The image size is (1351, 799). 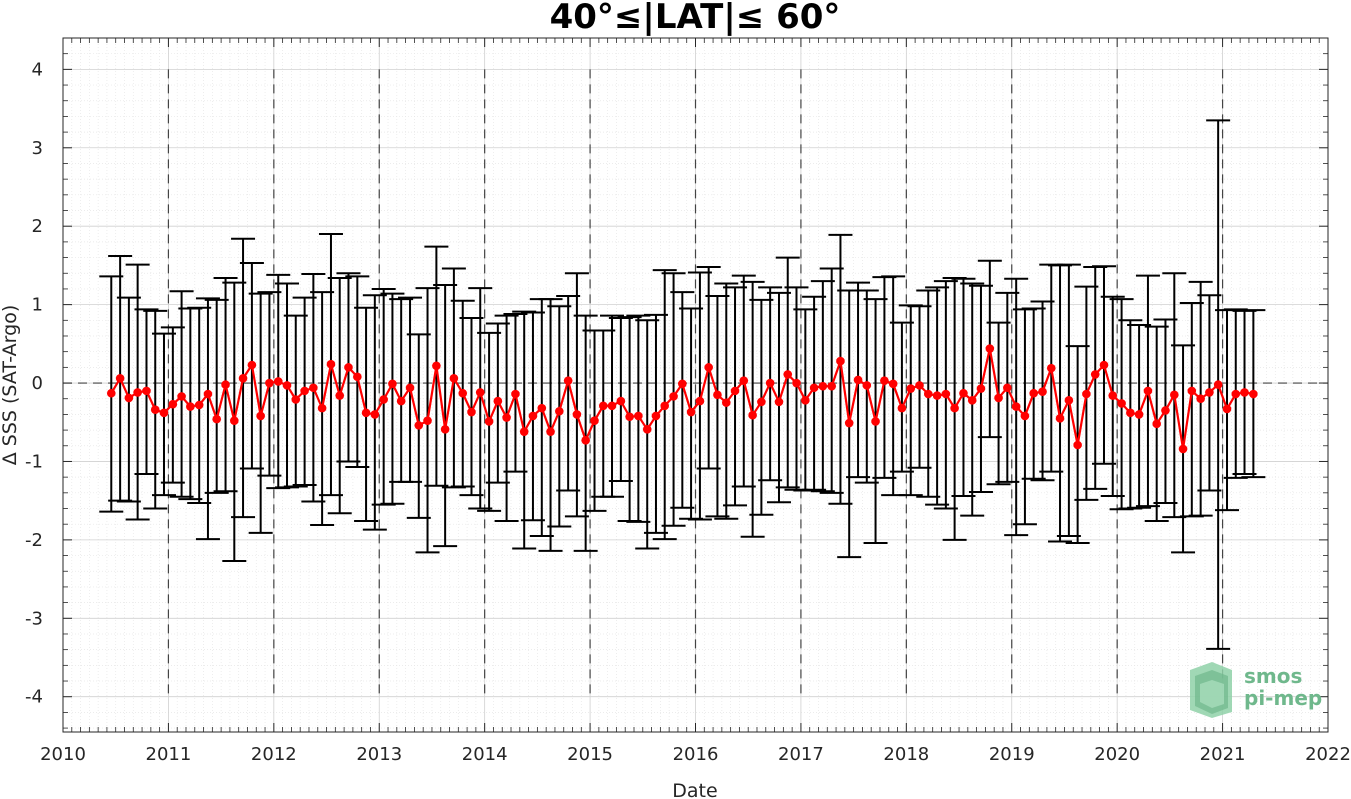 What do you see at coordinates (34, 540) in the screenshot?
I see `y-tick-label: -2` at bounding box center [34, 540].